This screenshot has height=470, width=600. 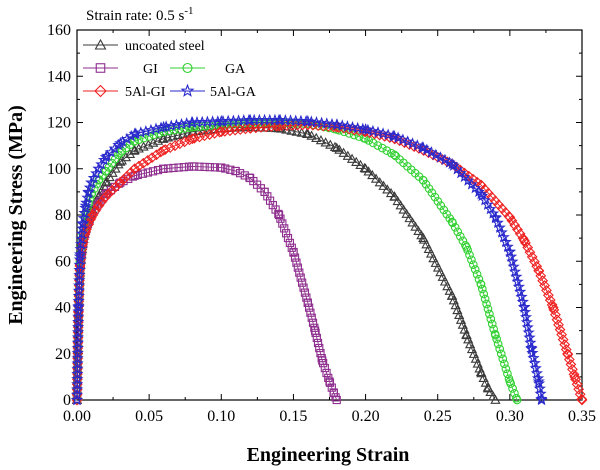 What do you see at coordinates (59, 169) in the screenshot?
I see `y-tick-label: 100` at bounding box center [59, 169].